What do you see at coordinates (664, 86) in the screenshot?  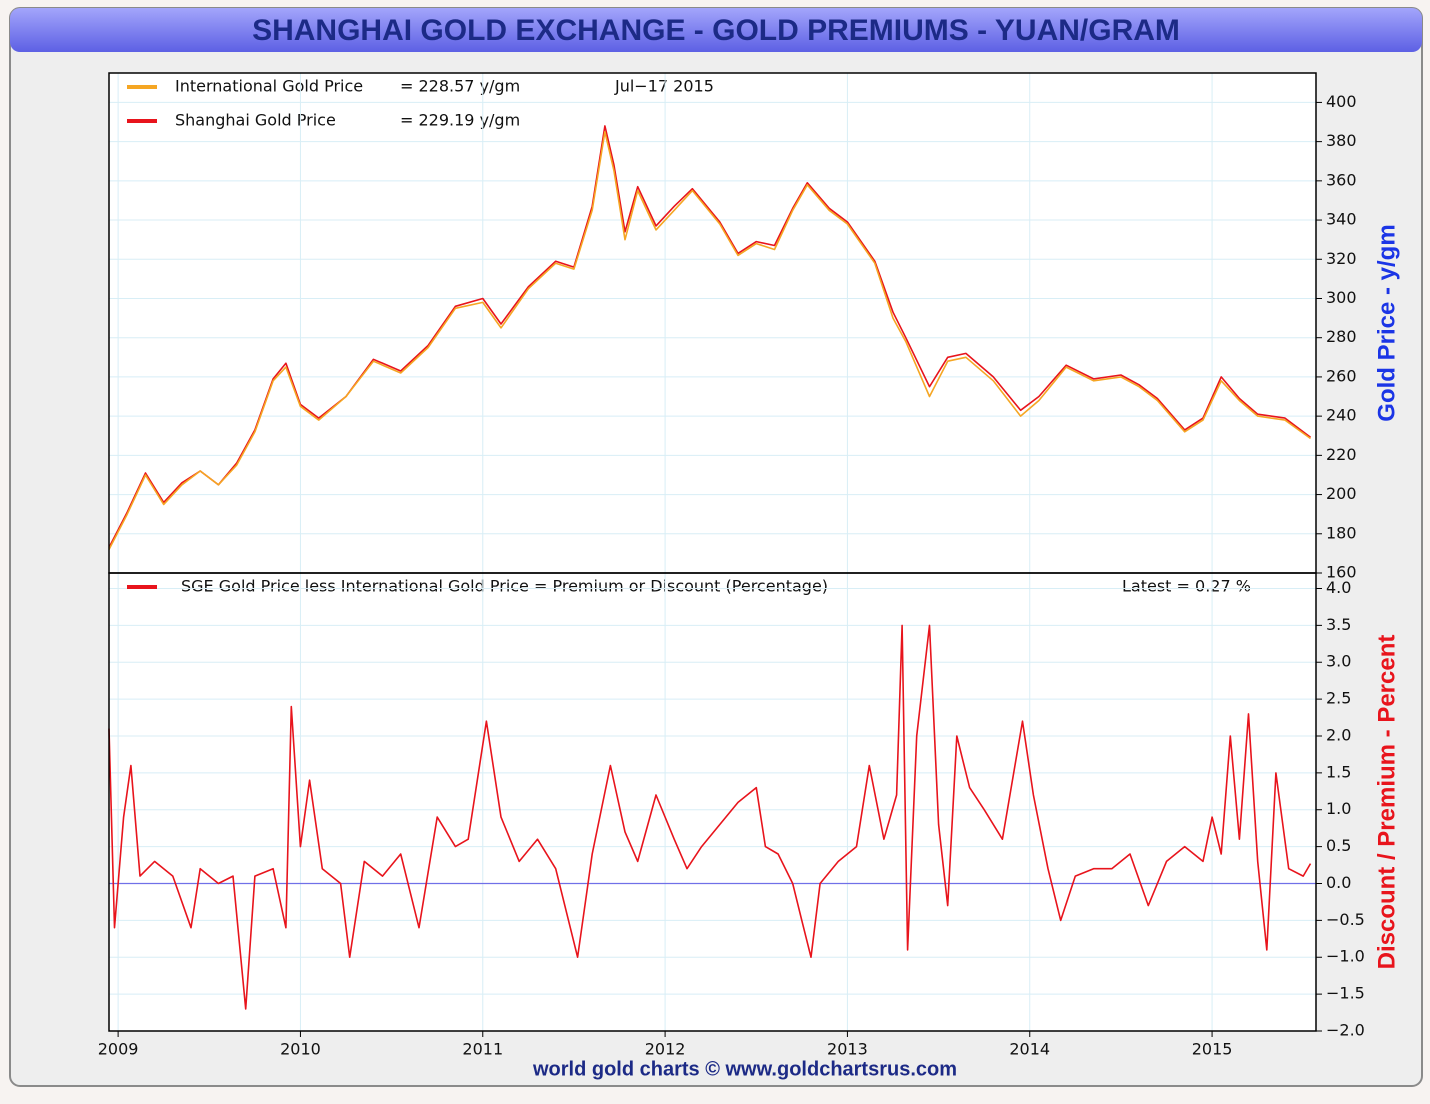 I see `date-label: Jul−17 2015` at bounding box center [664, 86].